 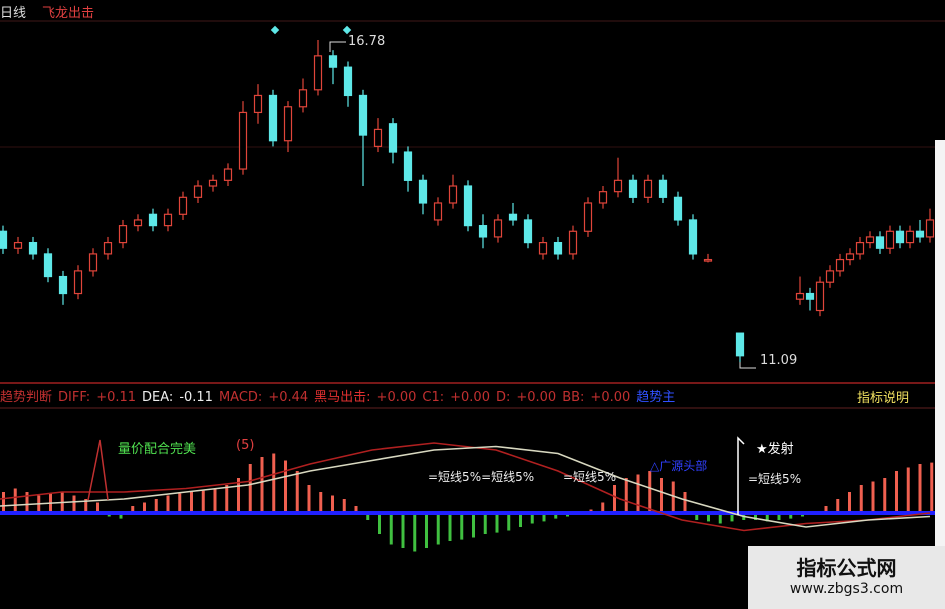 What do you see at coordinates (245, 445) in the screenshot?
I see `volume-price-num: (5)` at bounding box center [245, 445].